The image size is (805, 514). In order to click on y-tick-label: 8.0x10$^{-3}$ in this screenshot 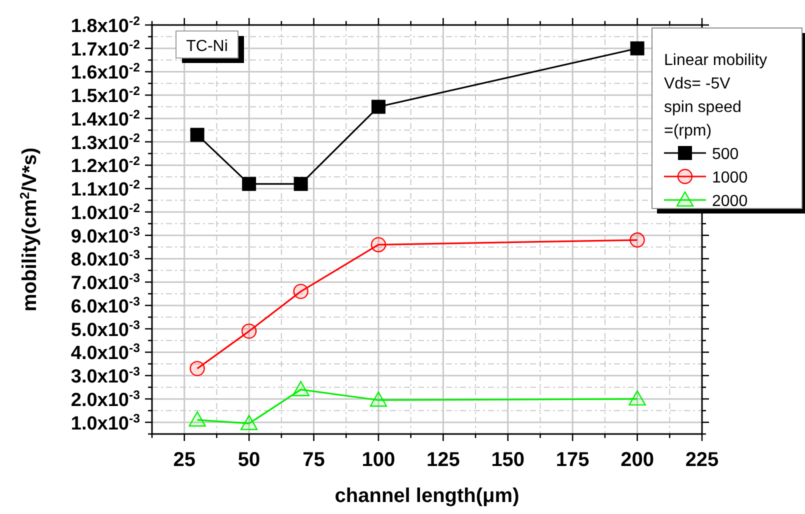, I will do `click(105, 259)`.